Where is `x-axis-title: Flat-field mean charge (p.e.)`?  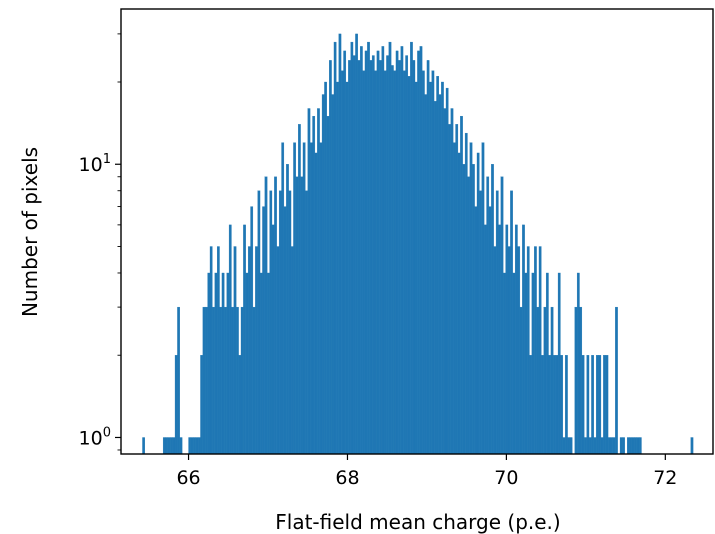
x-axis-title: Flat-field mean charge (p.e.) is located at coordinates (417, 522).